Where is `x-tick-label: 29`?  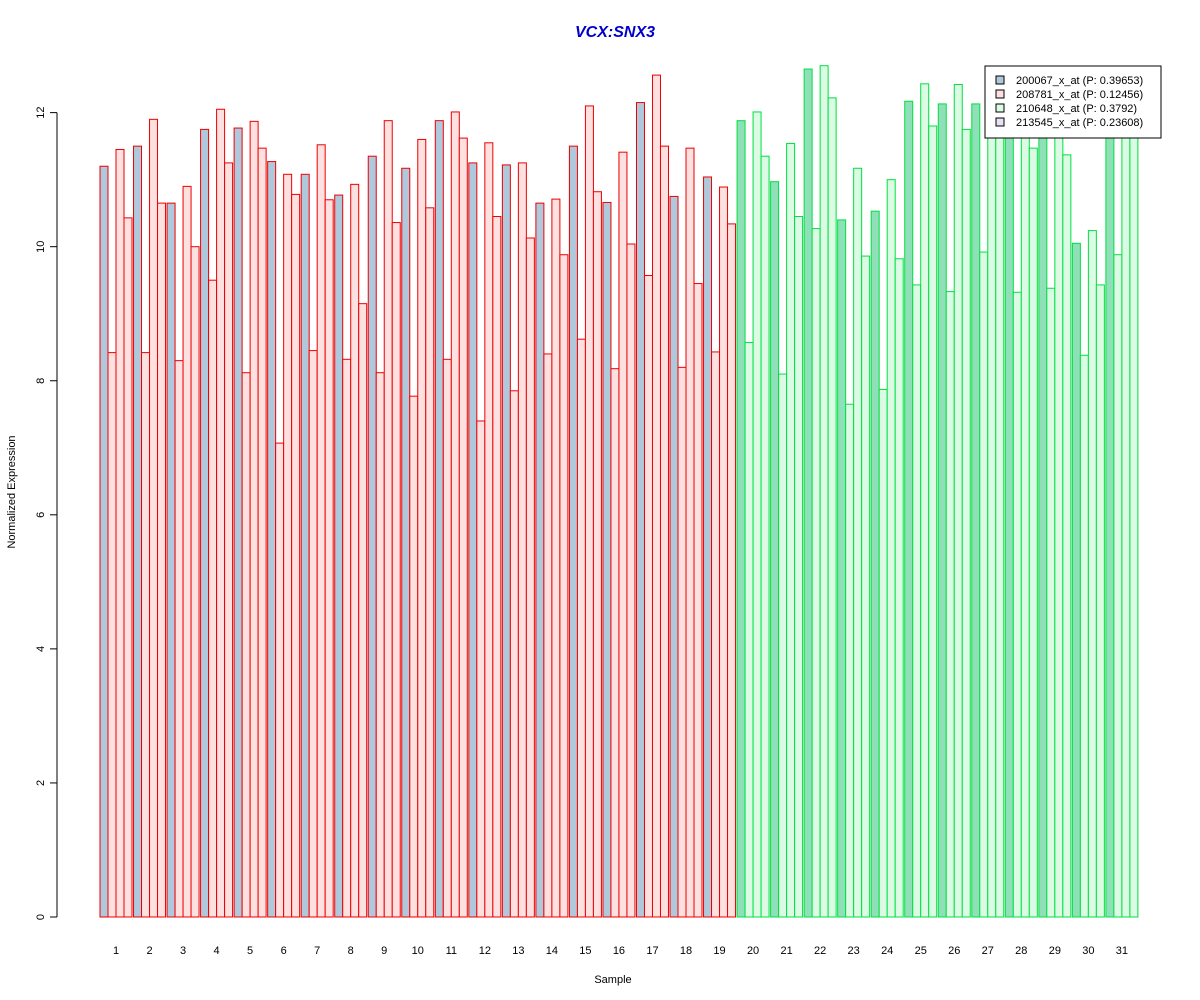
x-tick-label: 29 is located at coordinates (1055, 951).